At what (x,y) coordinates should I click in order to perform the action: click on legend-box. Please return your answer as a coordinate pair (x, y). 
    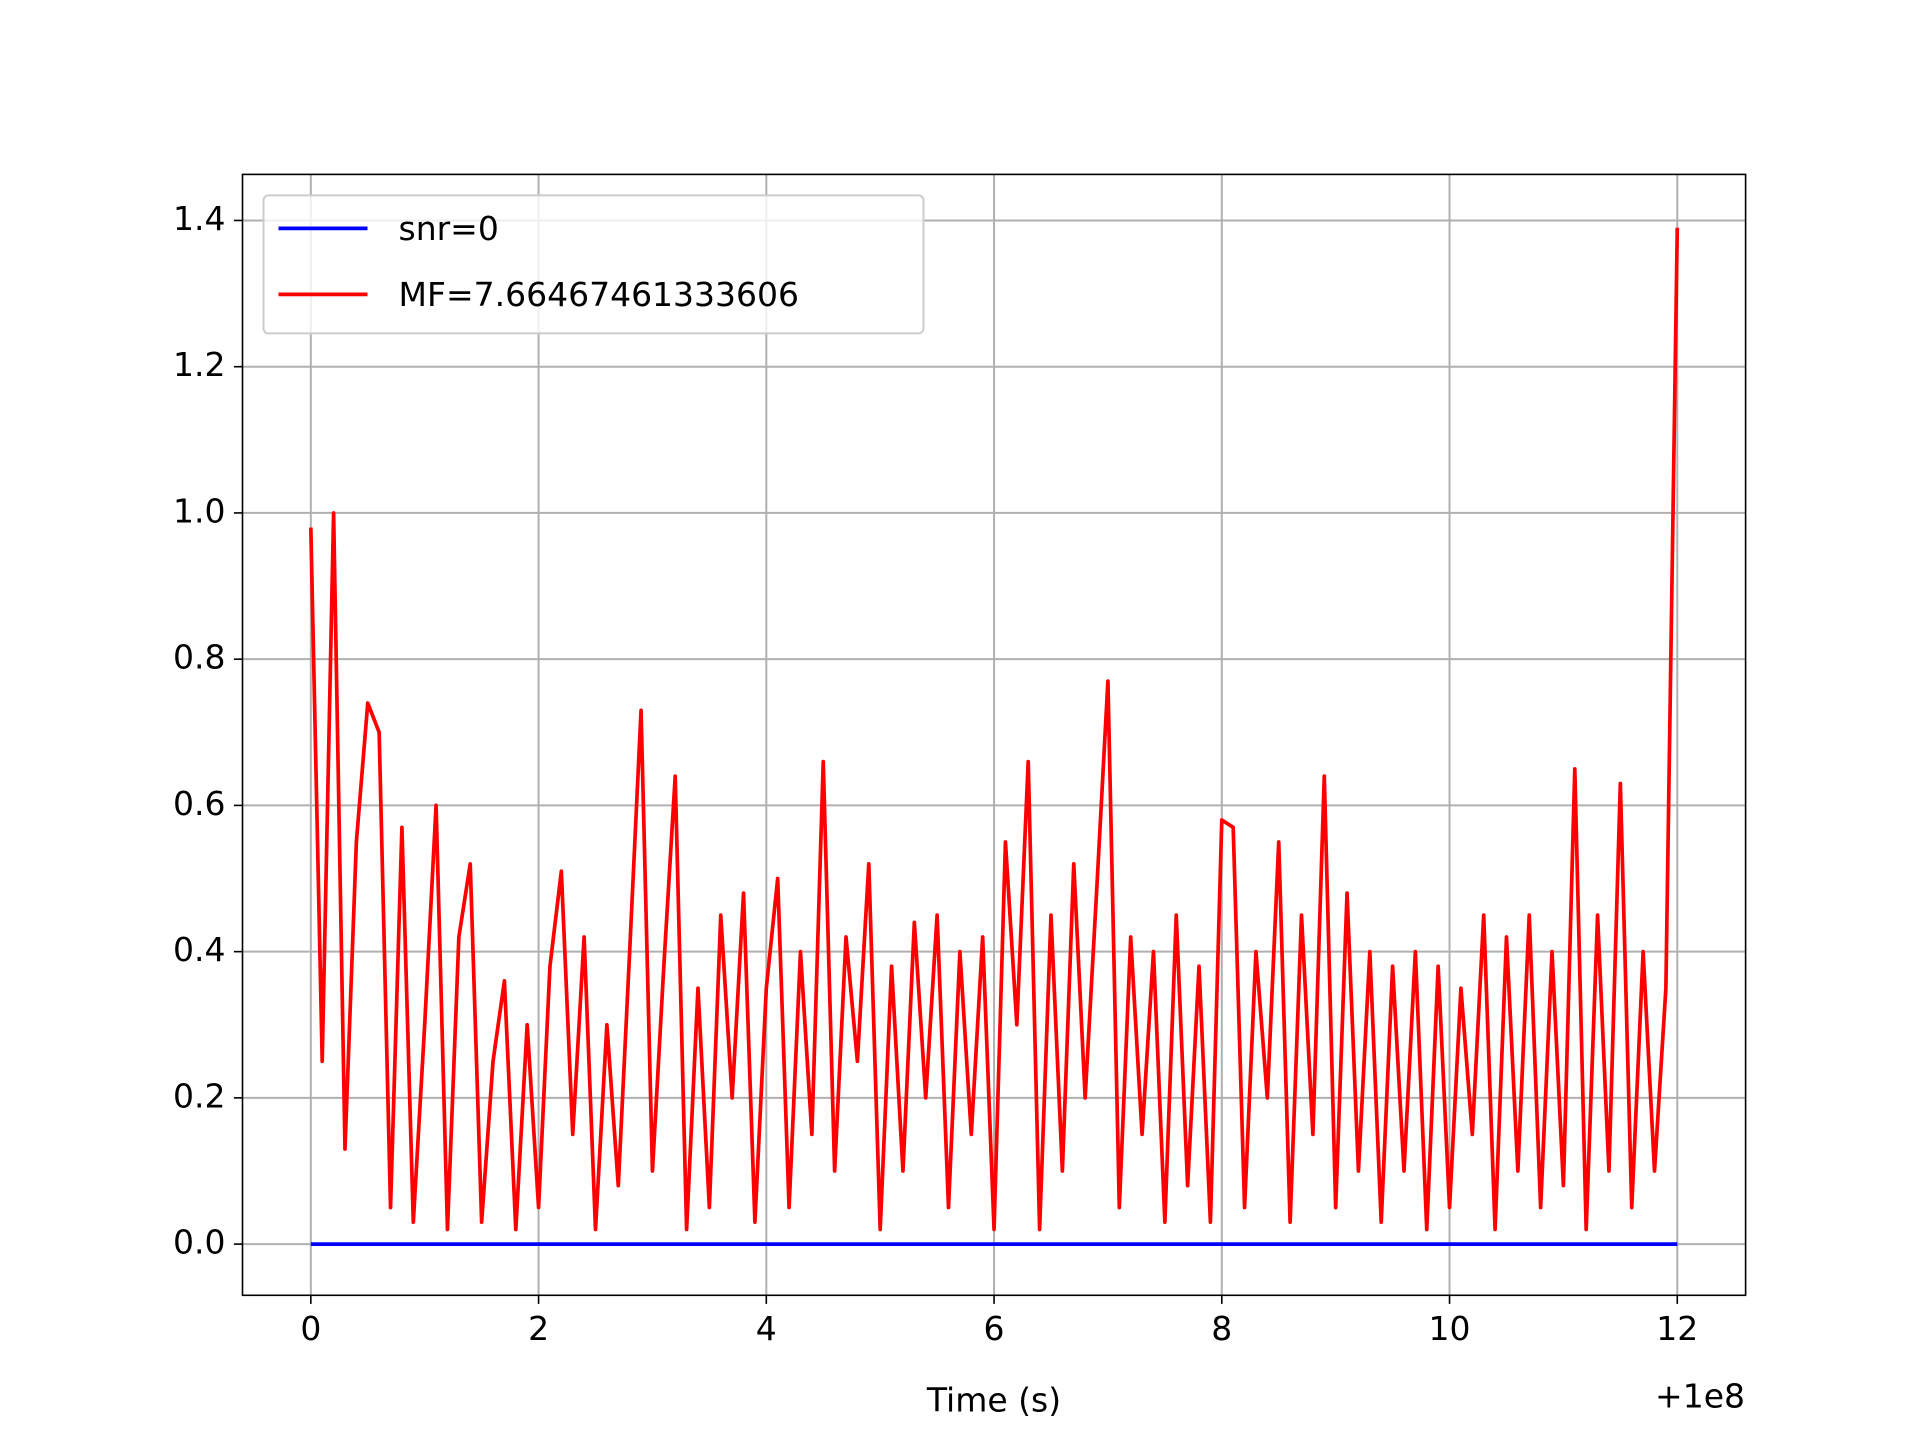
    Looking at the image, I should click on (593, 264).